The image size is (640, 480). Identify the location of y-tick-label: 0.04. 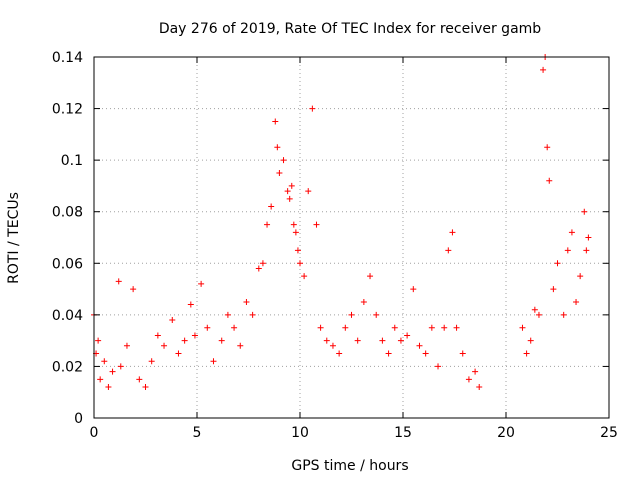
(67, 316).